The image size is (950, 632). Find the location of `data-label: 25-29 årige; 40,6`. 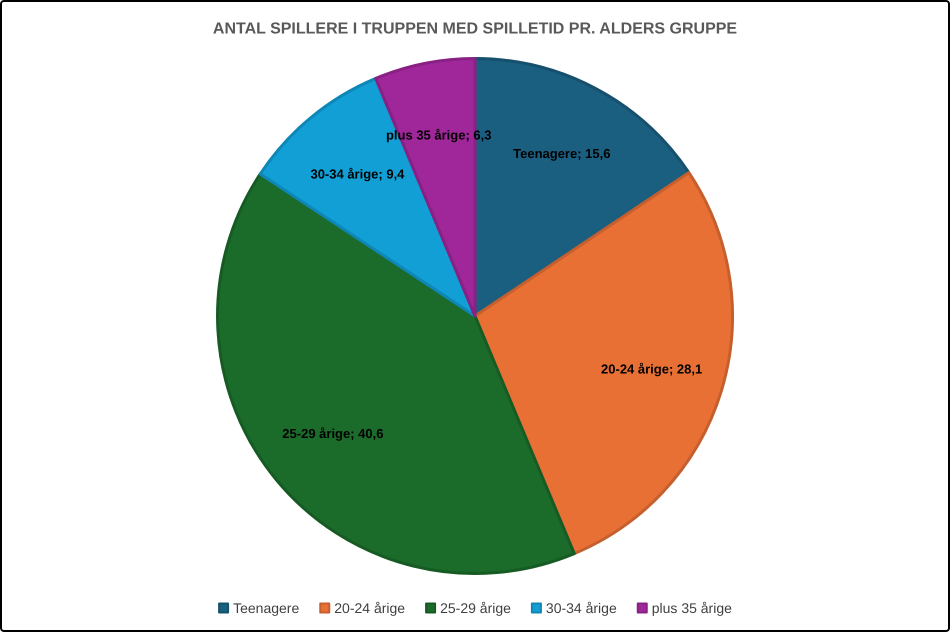

data-label: 25-29 årige; 40,6 is located at coordinates (333, 434).